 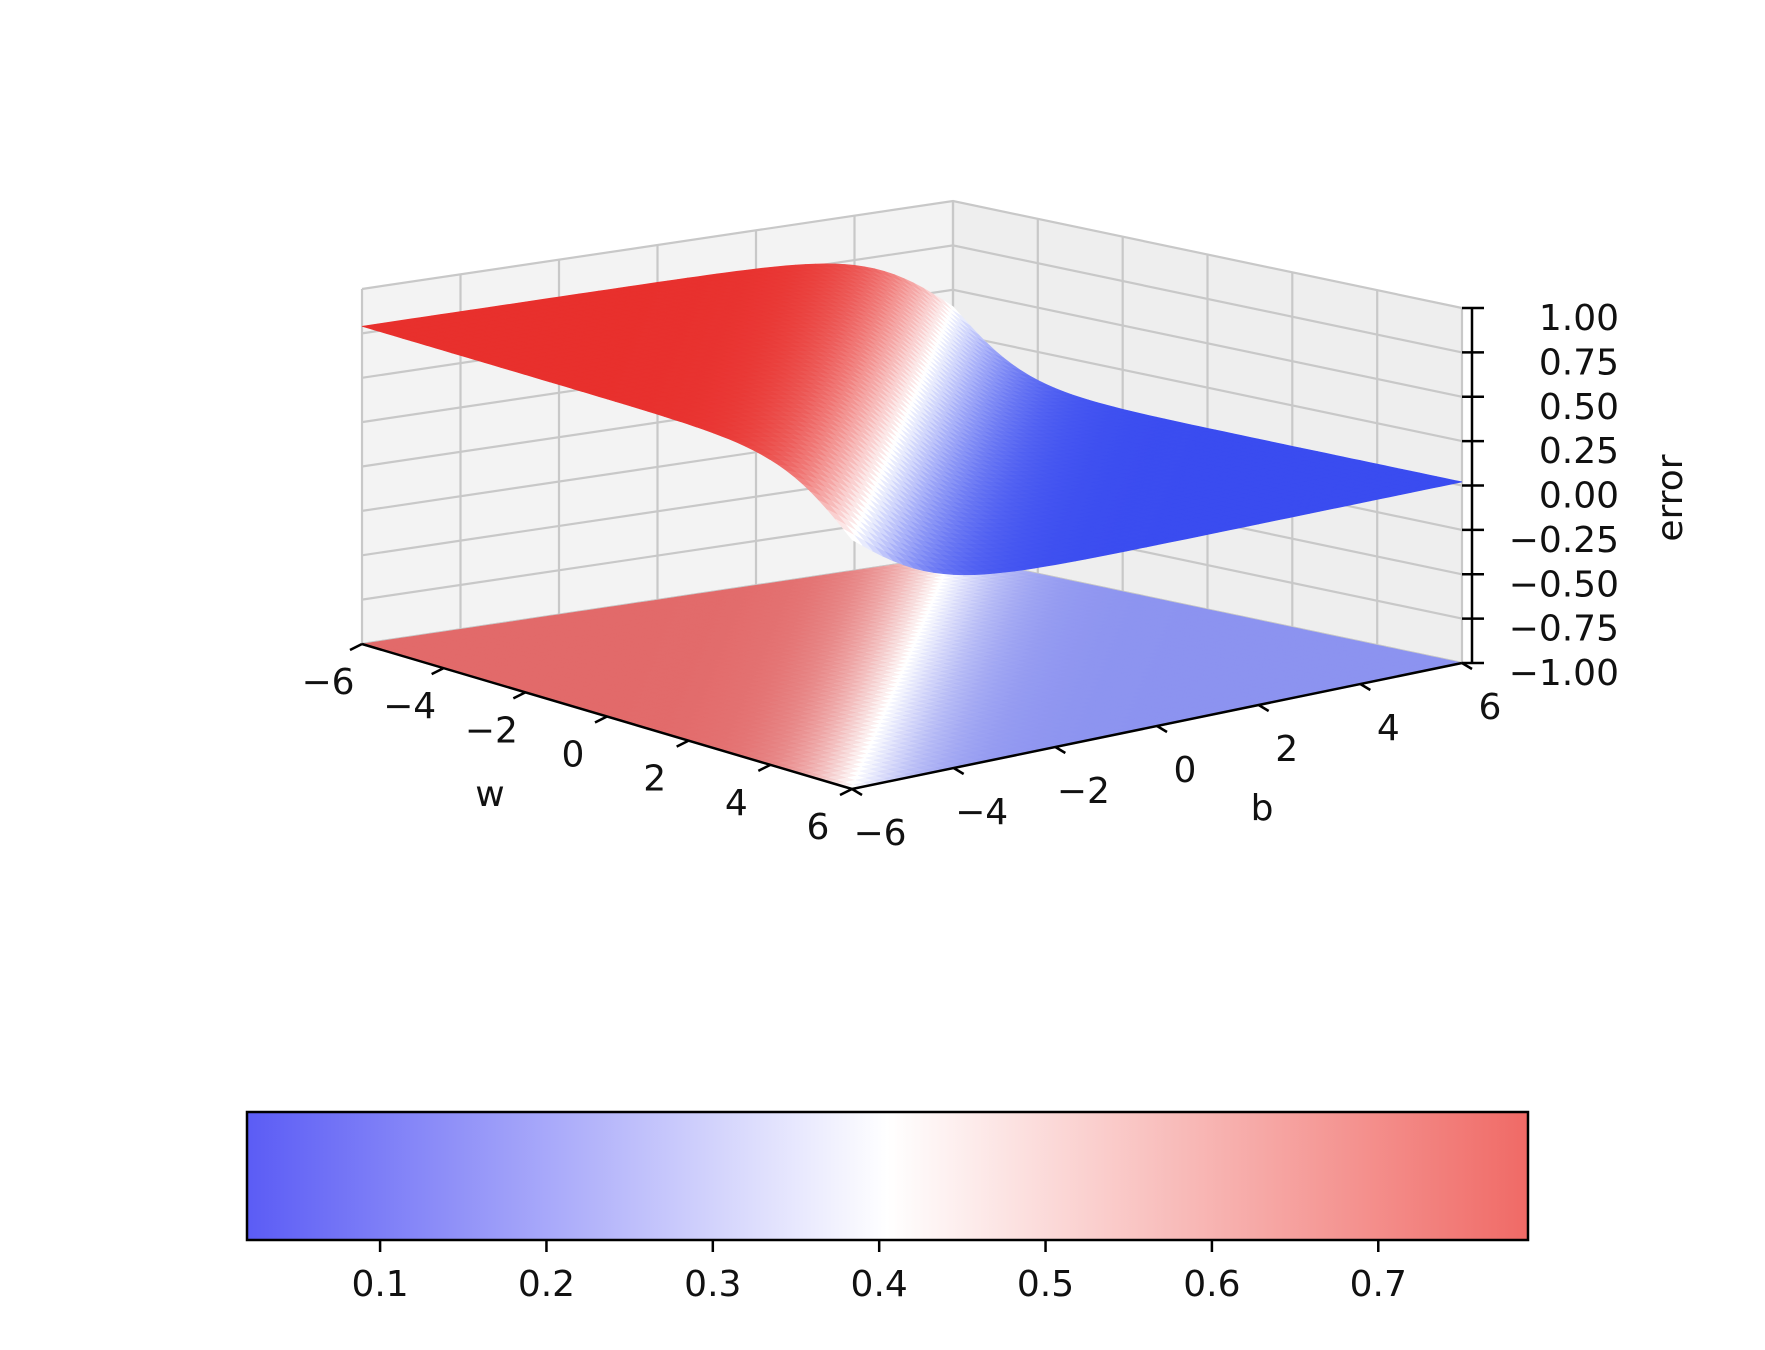 I want to click on grid-line-z, so click(x=912, y=254).